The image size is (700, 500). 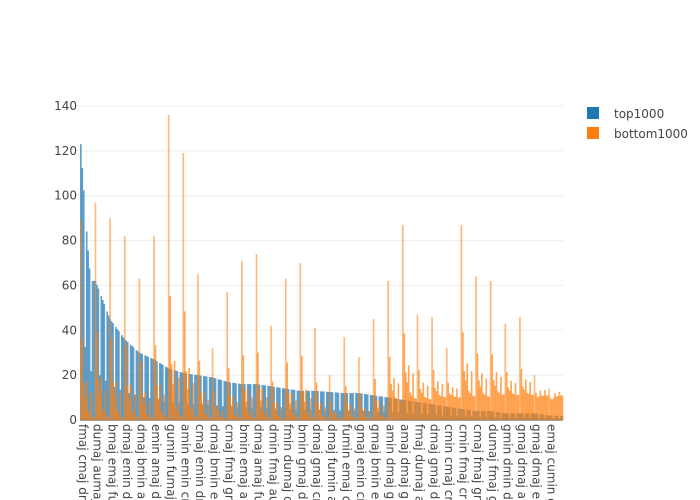 What do you see at coordinates (593, 133) in the screenshot?
I see `legend-swatch-bottom1000` at bounding box center [593, 133].